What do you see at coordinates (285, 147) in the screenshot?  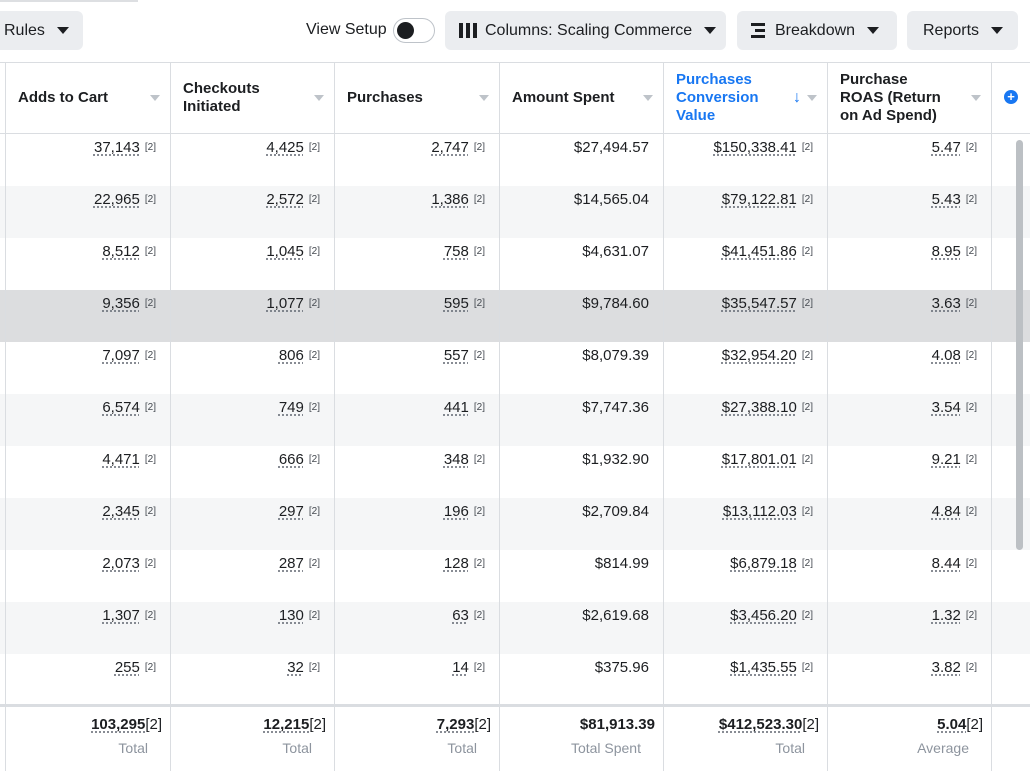 I see `metric-value-link: 4,425` at bounding box center [285, 147].